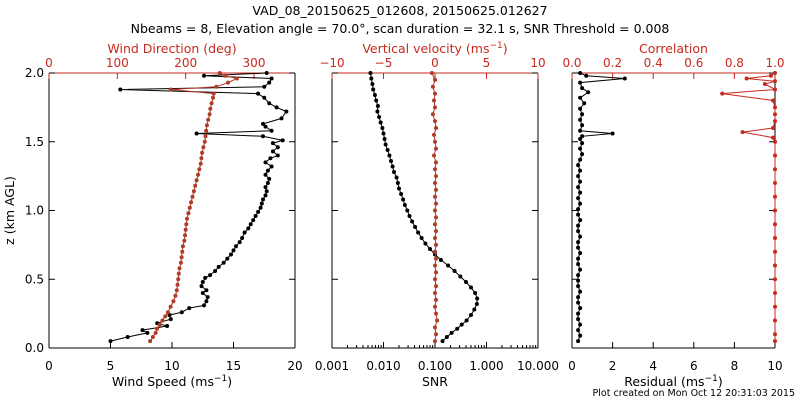 Image resolution: width=800 pixels, height=400 pixels. What do you see at coordinates (171, 48) in the screenshot?
I see `top-axis-label: Wind Direction (deg)` at bounding box center [171, 48].